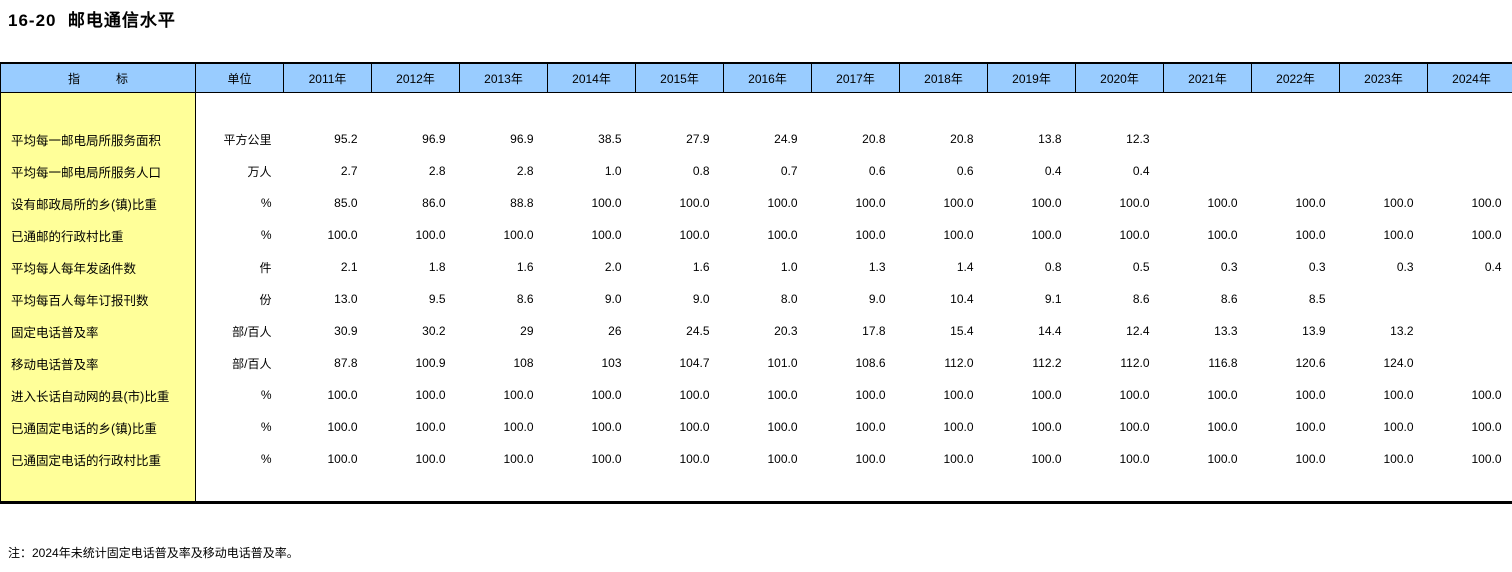 The height and width of the screenshot is (572, 1512). I want to click on value-cell: 0.7, so click(789, 171).